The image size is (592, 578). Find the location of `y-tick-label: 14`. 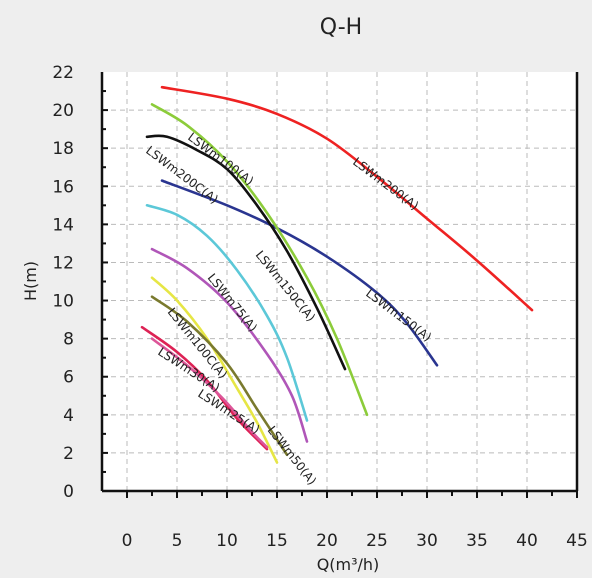

y-tick-label: 14 is located at coordinates (63, 225).